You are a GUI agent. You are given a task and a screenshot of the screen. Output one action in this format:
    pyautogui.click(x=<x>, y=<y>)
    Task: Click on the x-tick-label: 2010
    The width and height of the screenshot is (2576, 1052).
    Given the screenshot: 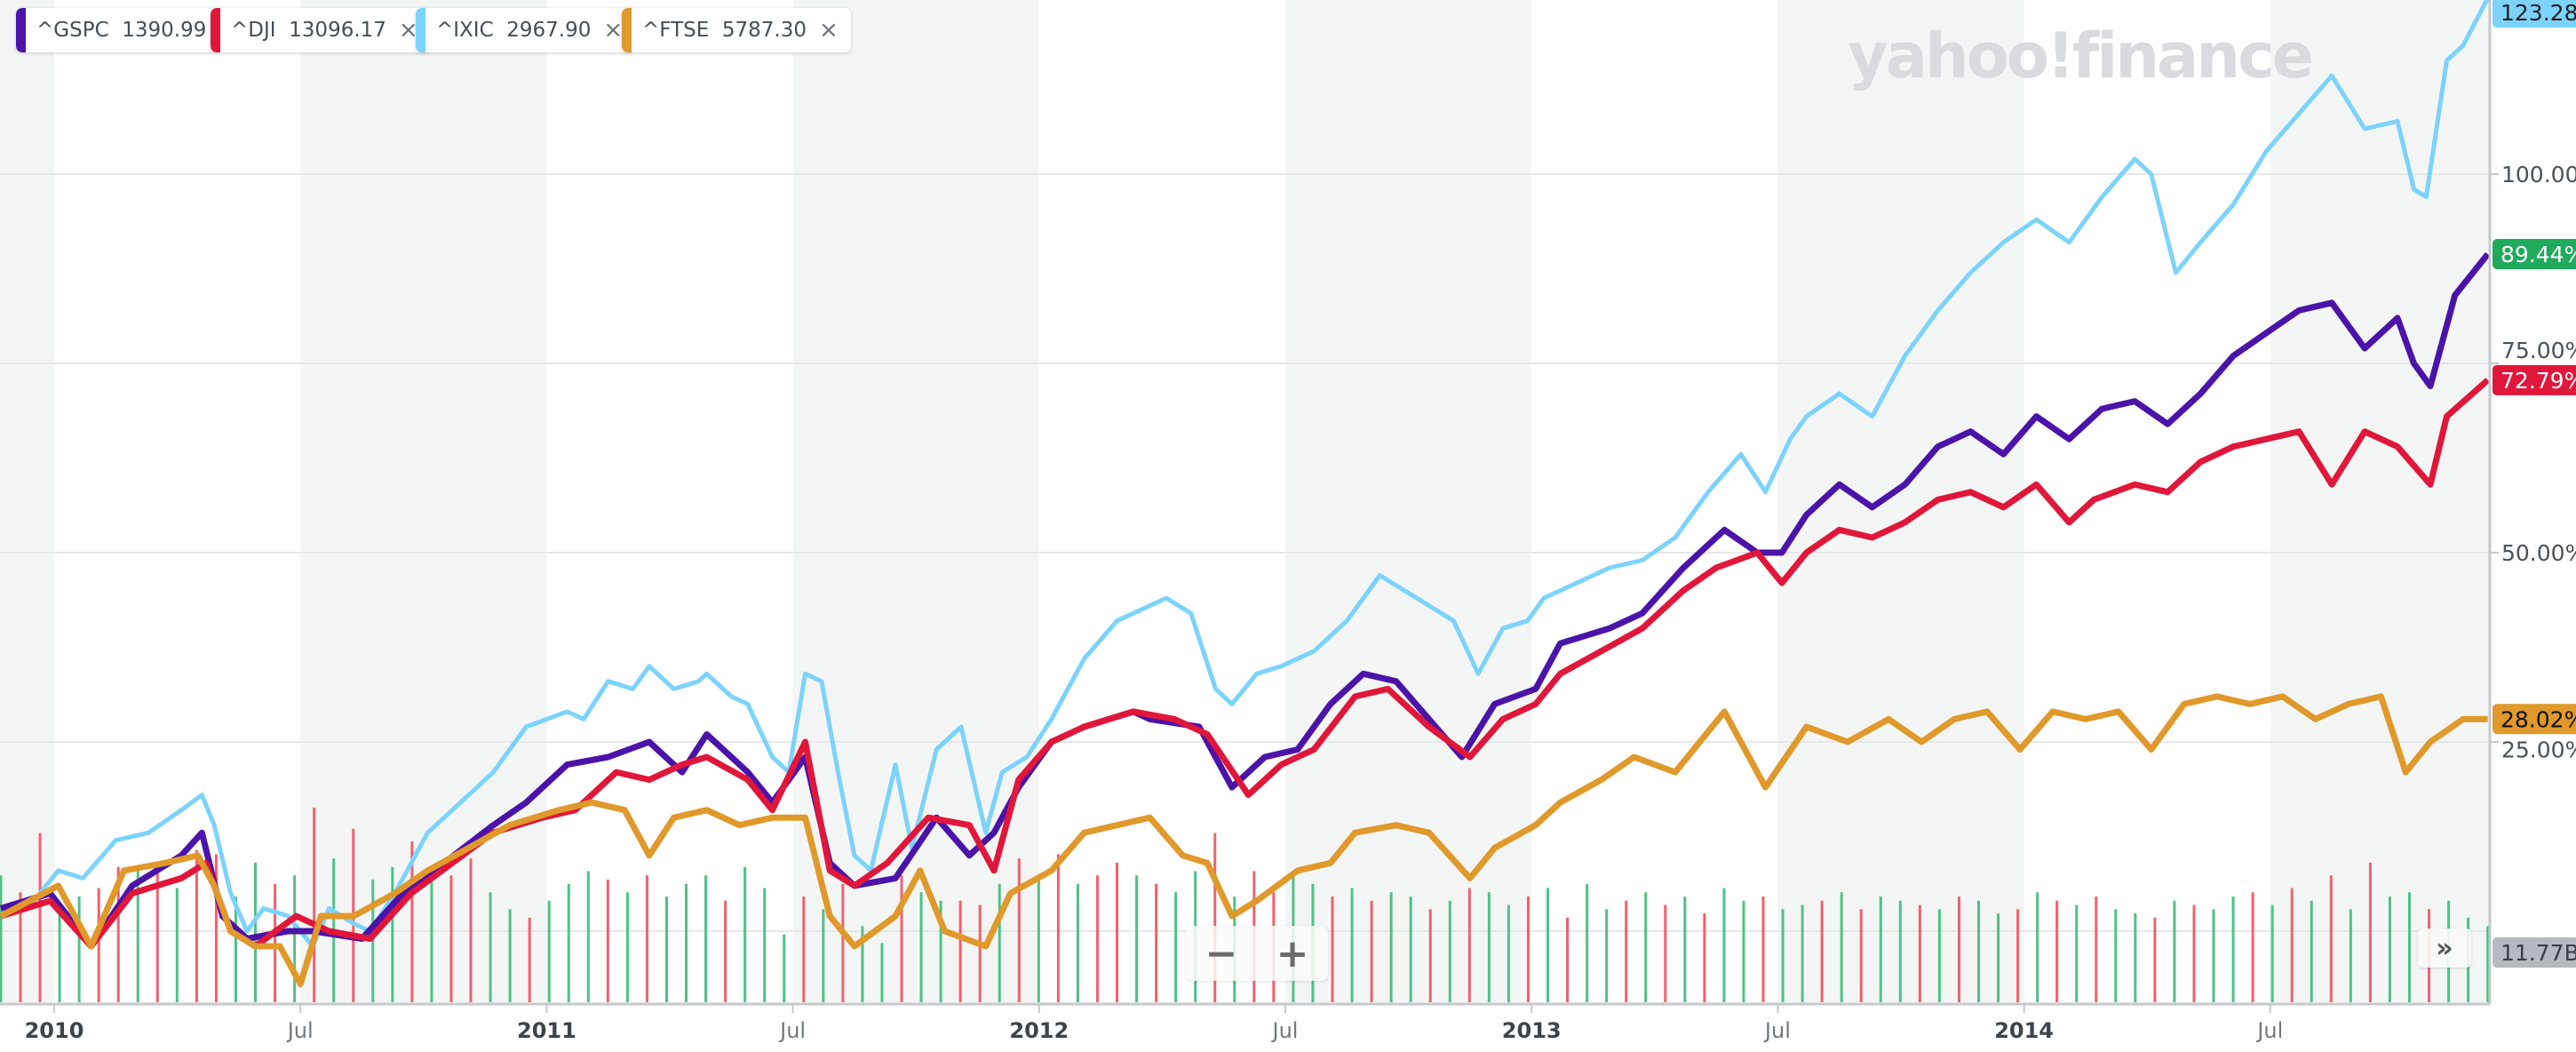 What is the action you would take?
    pyautogui.click(x=54, y=1031)
    